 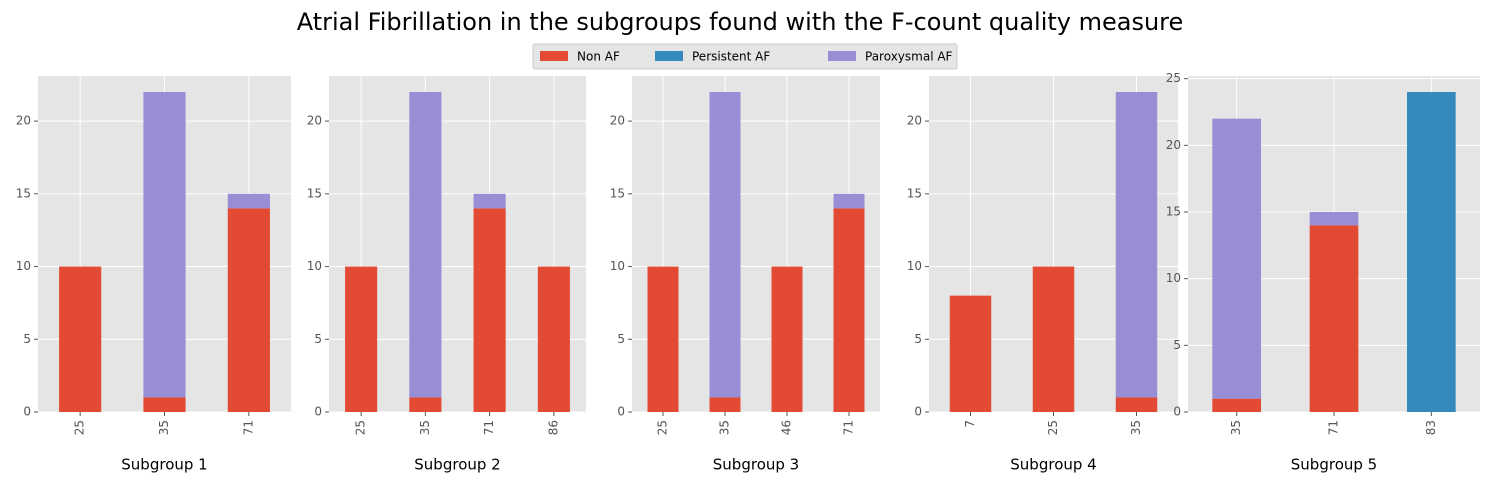 I want to click on y-tick-label: 25, so click(x=1173, y=78).